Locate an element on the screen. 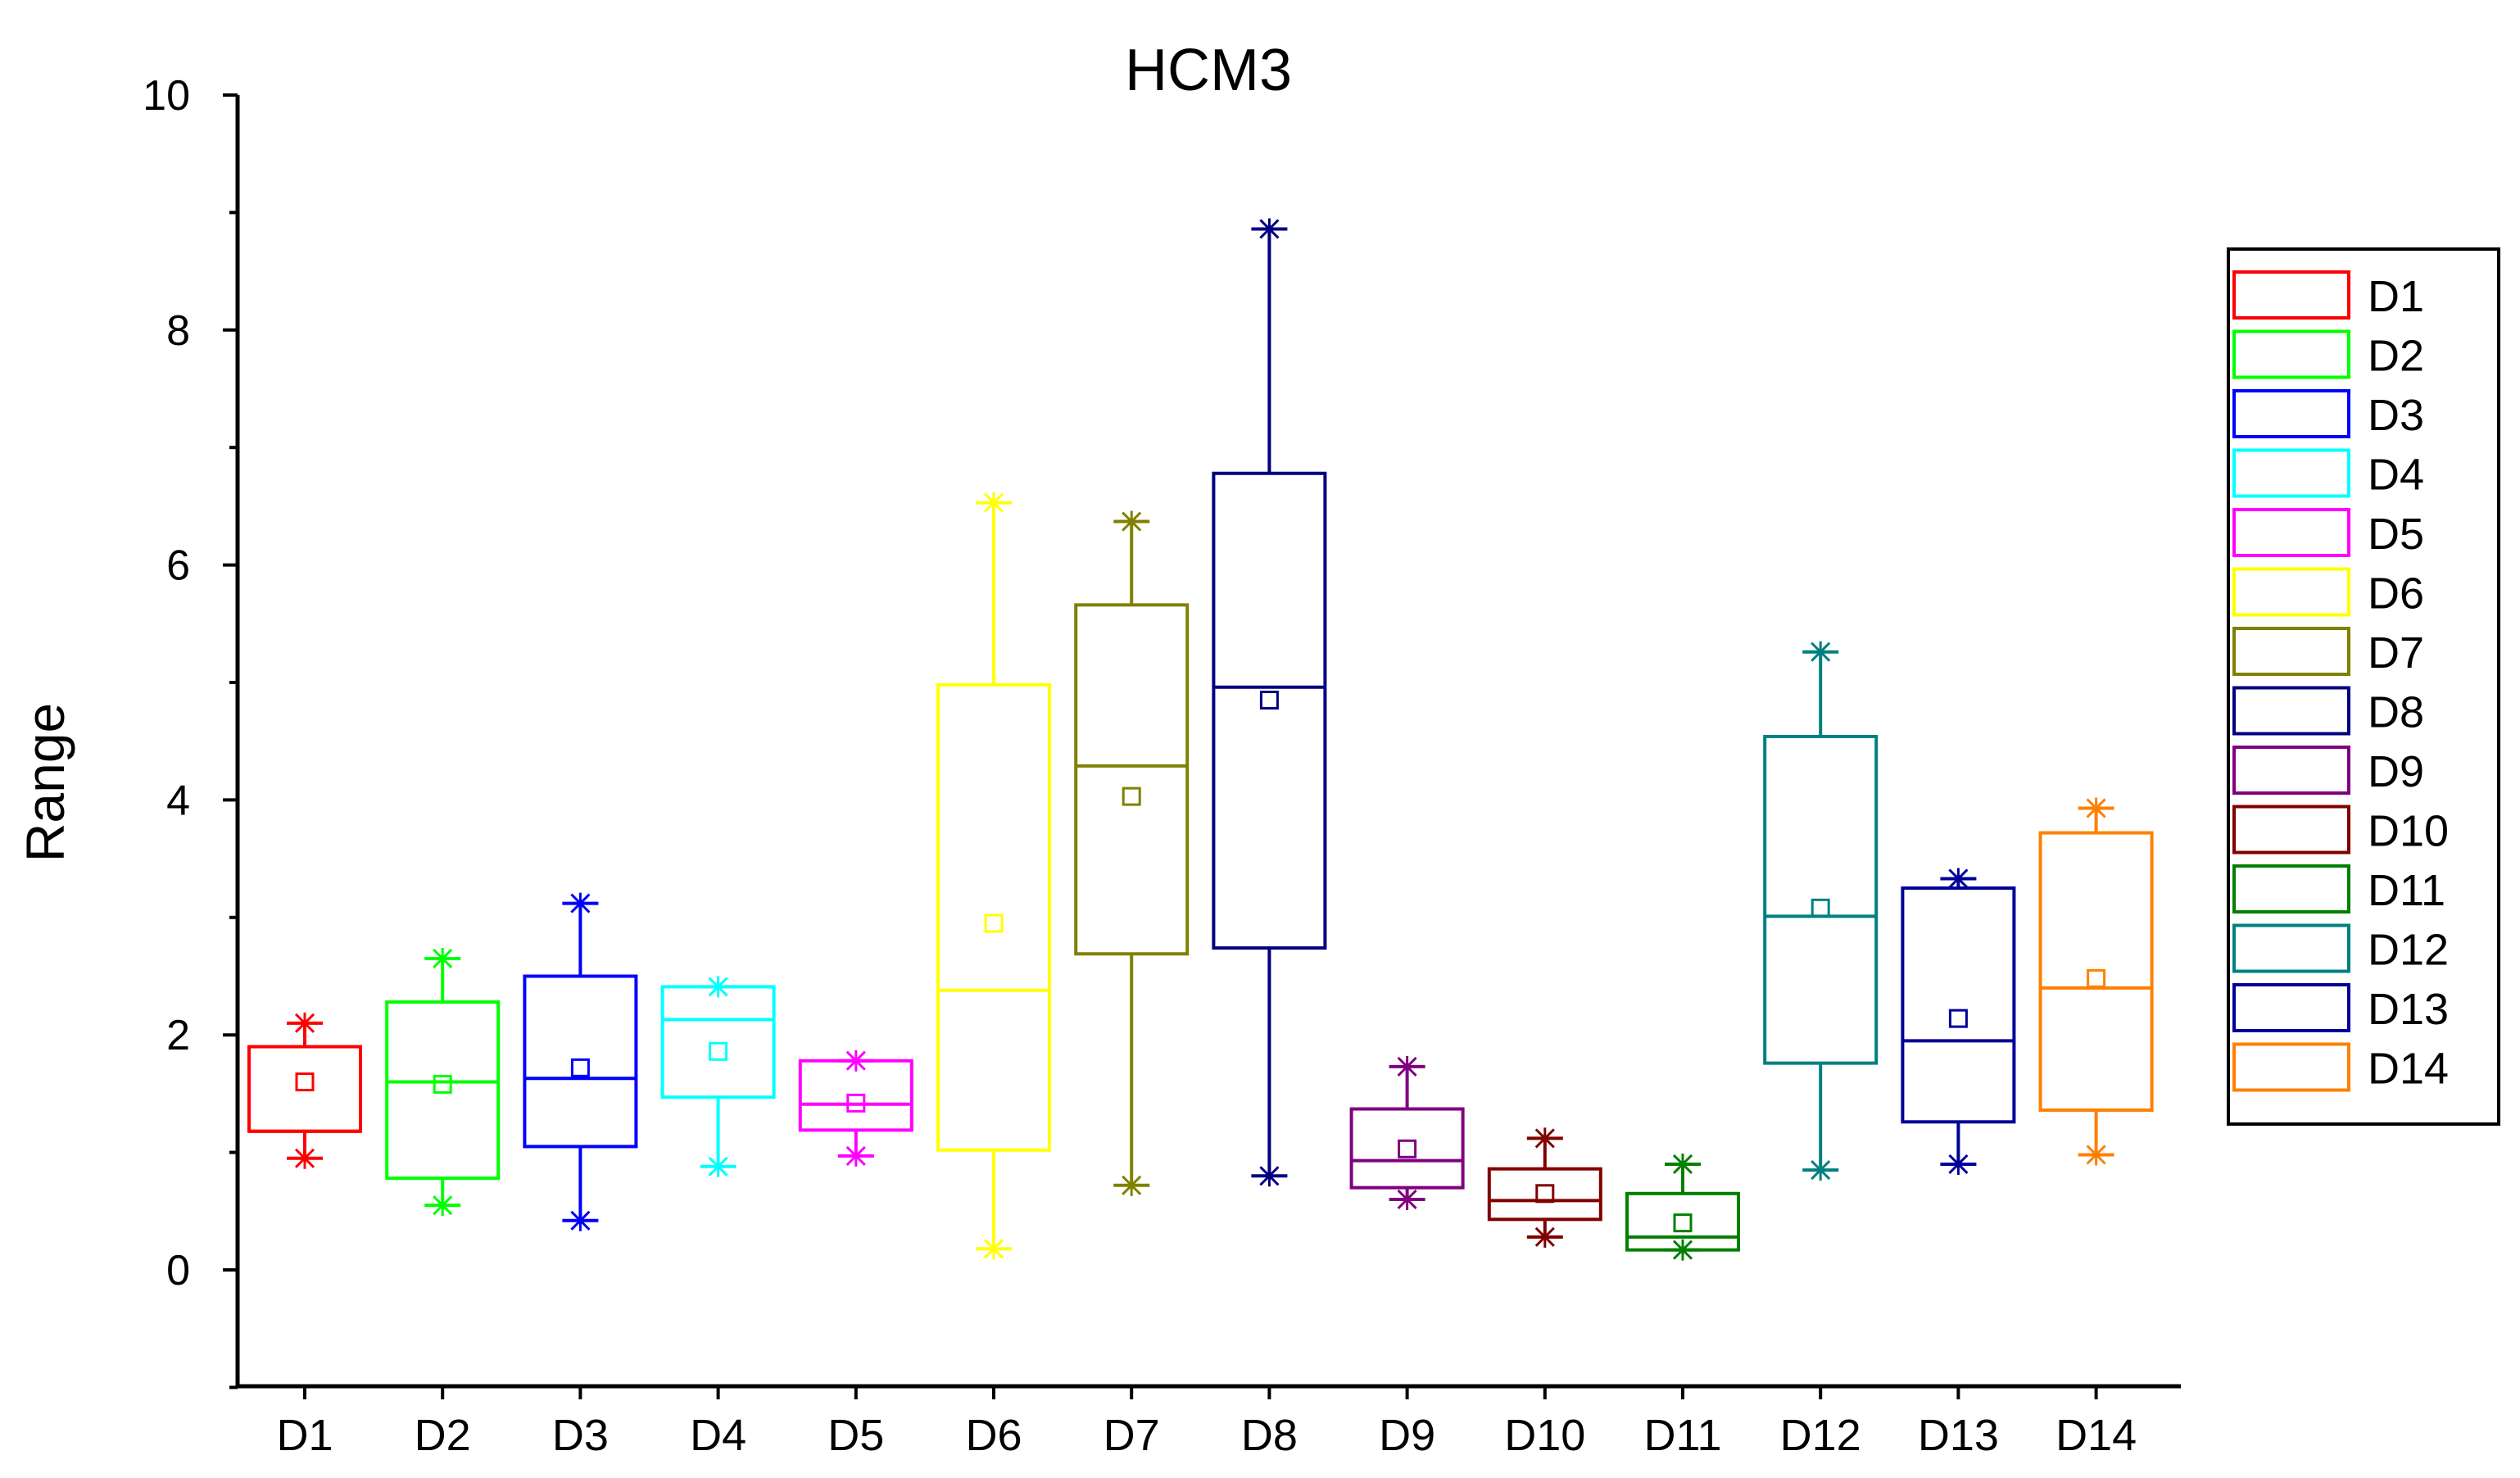  box-d12 is located at coordinates (1821, 911).